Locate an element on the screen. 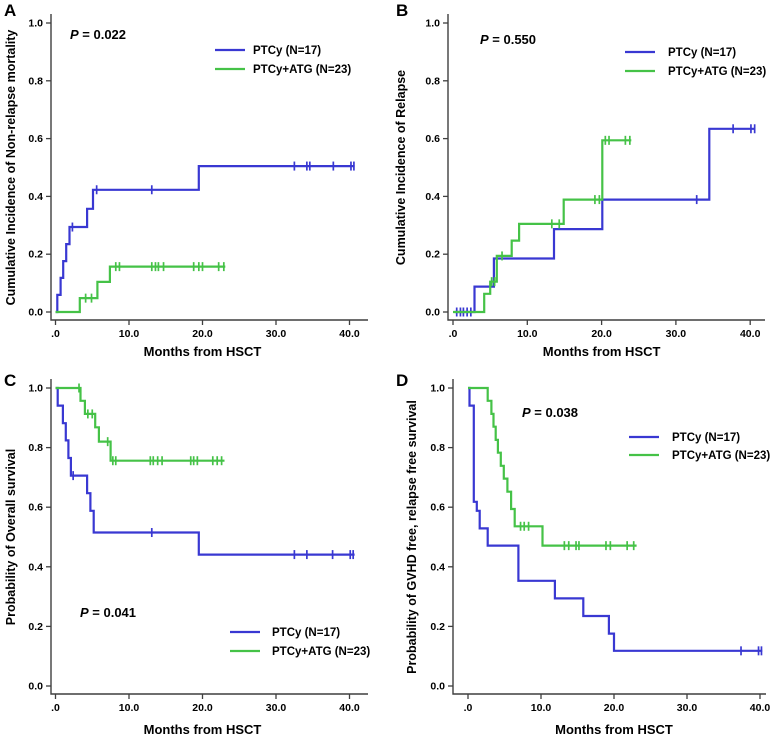 This screenshot has width=777, height=740. p-value: P = 0.022 is located at coordinates (98, 34).